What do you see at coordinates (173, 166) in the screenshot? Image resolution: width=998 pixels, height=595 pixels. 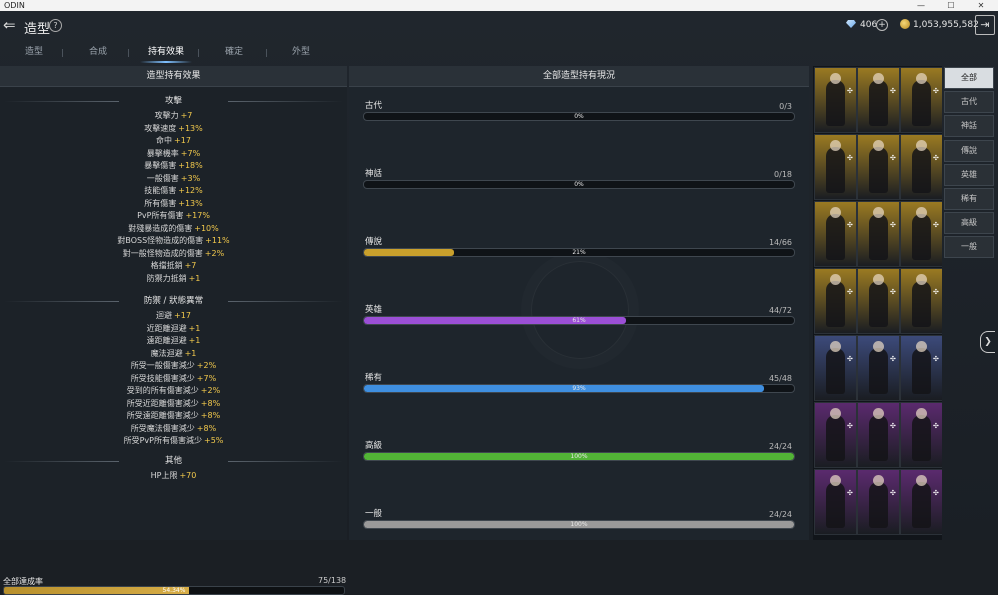 I see `stat-row: 暴擊傷害 +18%` at bounding box center [173, 166].